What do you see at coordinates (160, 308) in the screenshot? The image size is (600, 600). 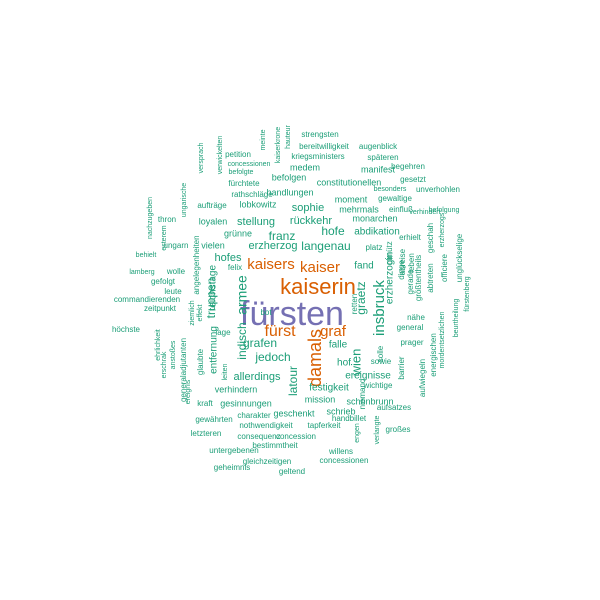 I see `word-zeitpunkt: zeitpunkt` at bounding box center [160, 308].